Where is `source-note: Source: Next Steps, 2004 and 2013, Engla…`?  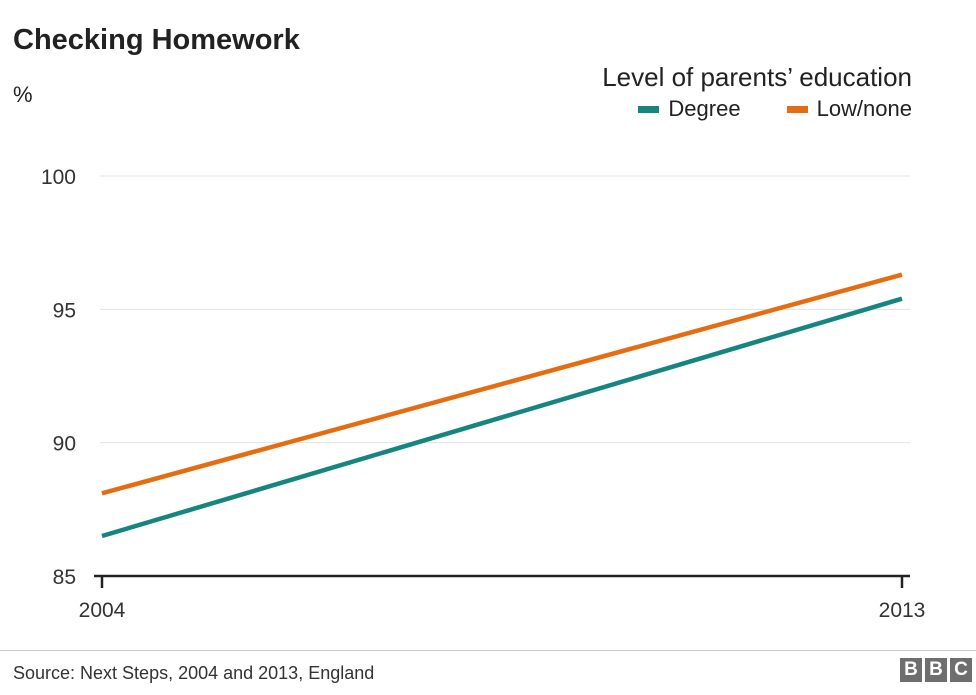
source-note: Source: Next Steps, 2004 and 2013, Engla… is located at coordinates (194, 673).